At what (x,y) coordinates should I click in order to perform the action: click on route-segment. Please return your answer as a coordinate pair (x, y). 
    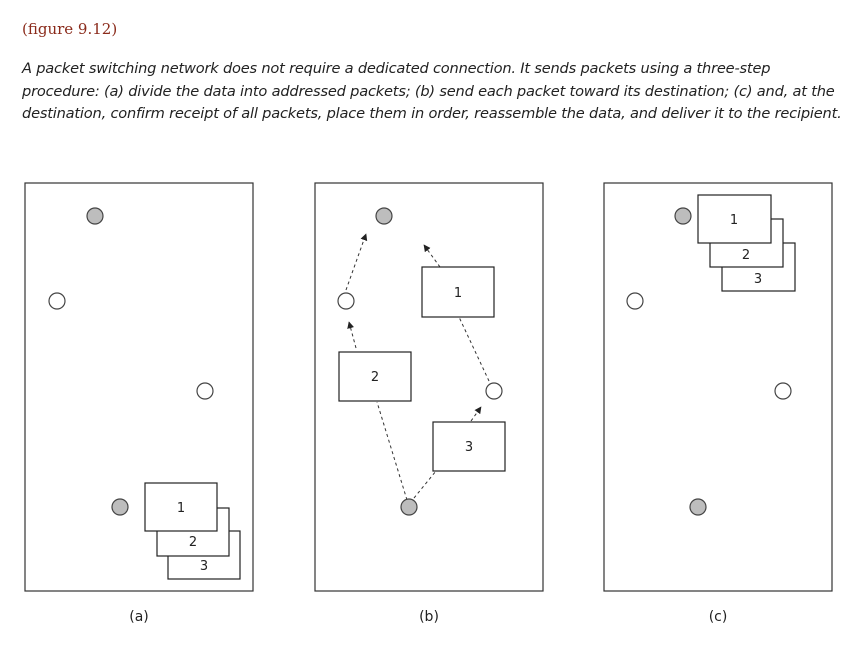
    Looking at the image, I should click on (392, 451).